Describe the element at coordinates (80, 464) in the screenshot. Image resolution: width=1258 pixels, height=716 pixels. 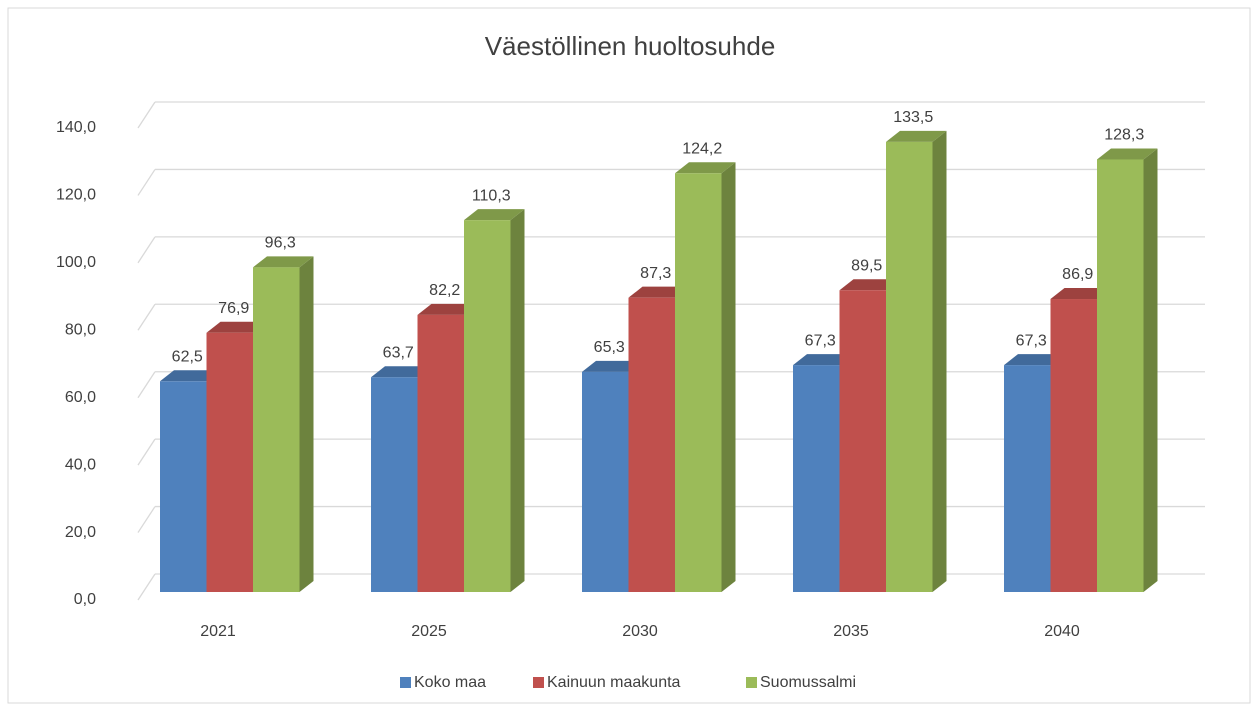
I see `y-tick-label: 40,0` at that location.